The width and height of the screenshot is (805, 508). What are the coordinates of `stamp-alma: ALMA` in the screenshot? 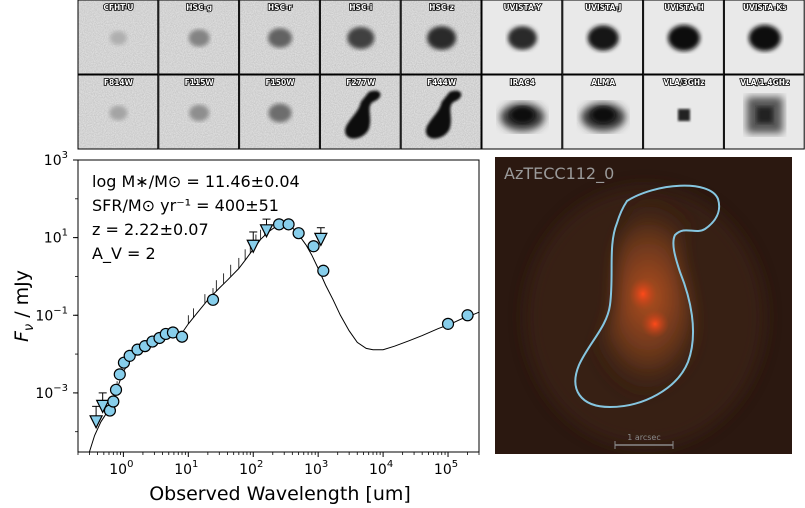 It's located at (603, 112).